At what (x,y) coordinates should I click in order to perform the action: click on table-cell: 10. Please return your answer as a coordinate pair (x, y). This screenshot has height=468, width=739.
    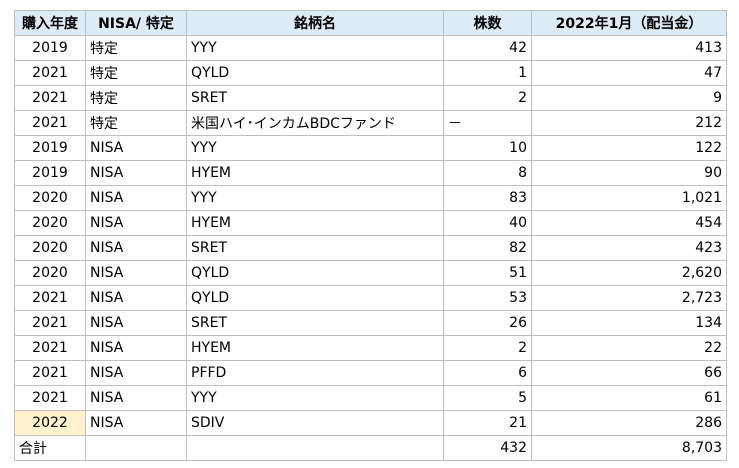
    Looking at the image, I should click on (487, 148).